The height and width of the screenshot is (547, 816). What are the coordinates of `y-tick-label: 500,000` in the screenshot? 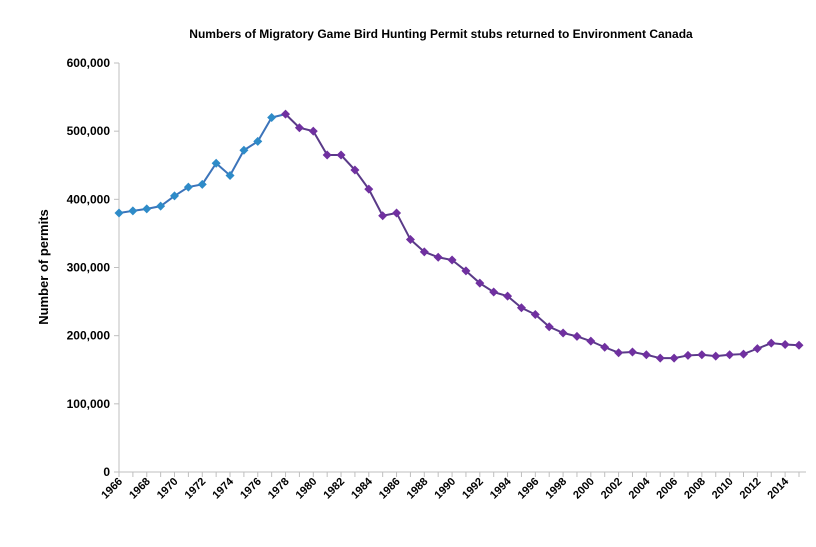 It's located at (89, 131).